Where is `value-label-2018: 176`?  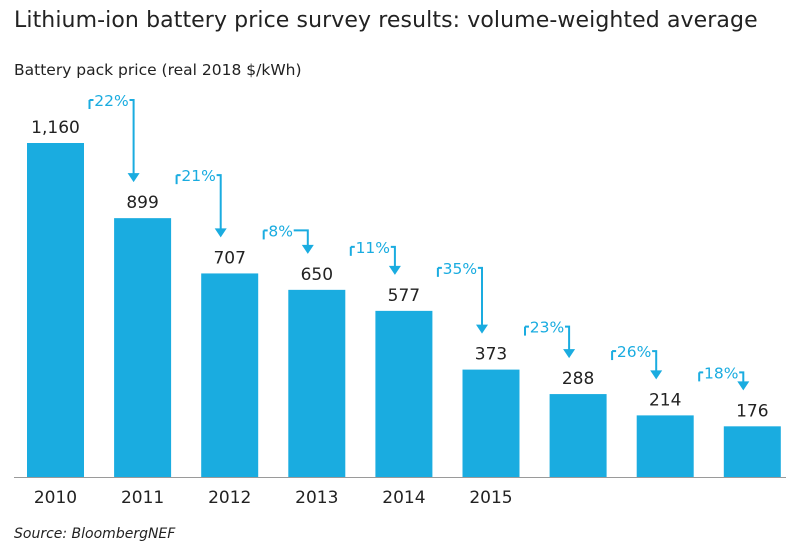
value-label-2018: 176 is located at coordinates (752, 411).